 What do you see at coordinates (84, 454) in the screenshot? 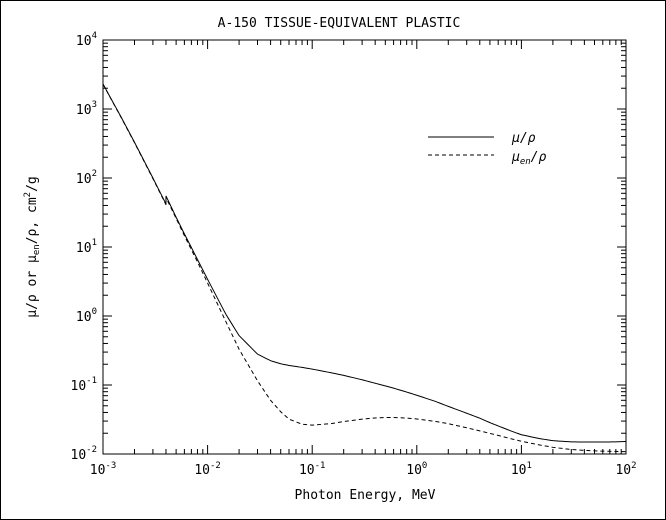
I see `y-tick-label: 10⁻²` at bounding box center [84, 454].